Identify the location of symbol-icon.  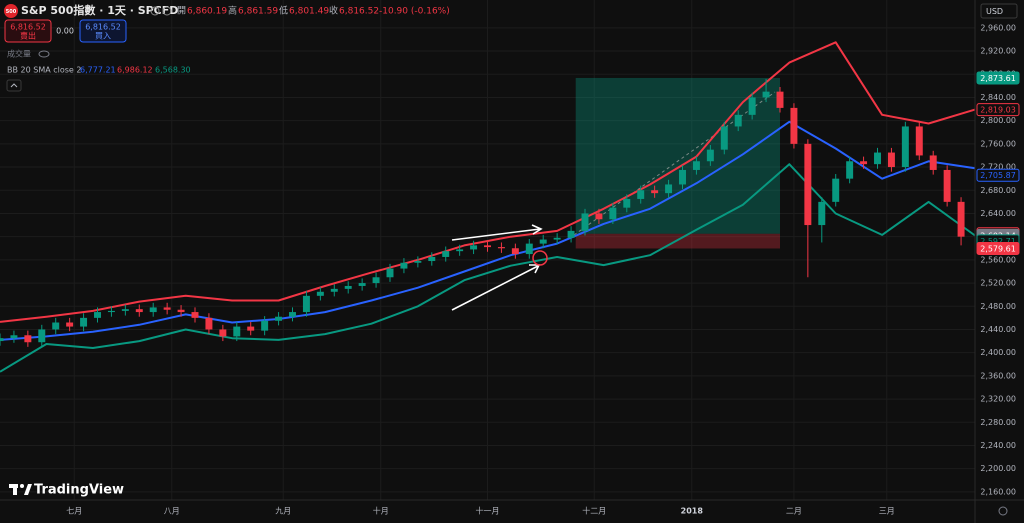
(11, 11).